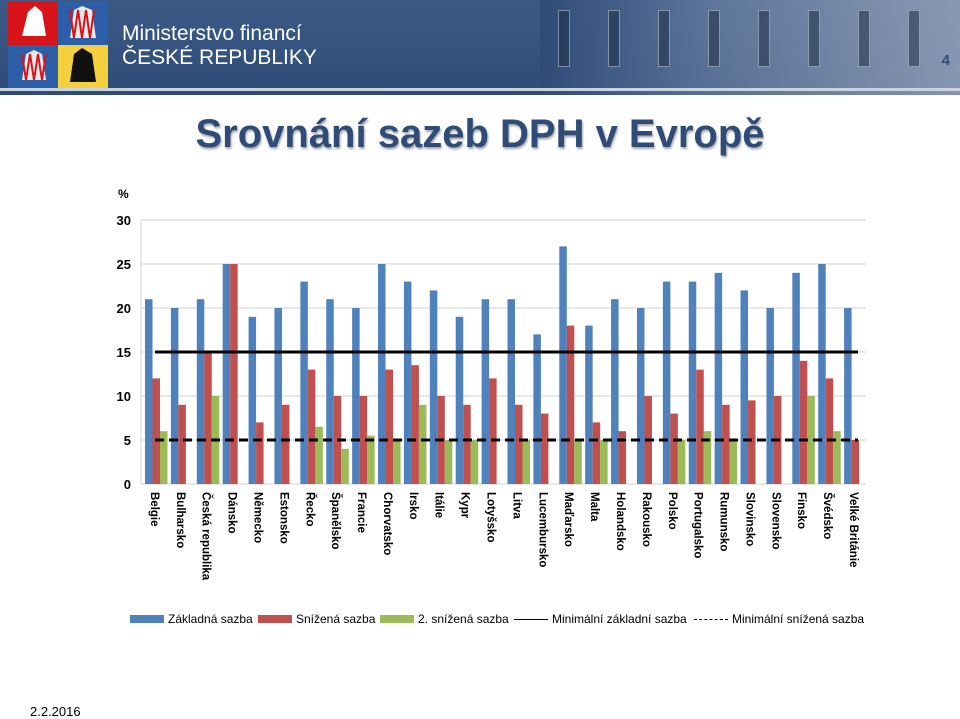 The image size is (960, 719). Describe the element at coordinates (531, 619) in the screenshot. I see `legend-line-min-zakladni` at that location.